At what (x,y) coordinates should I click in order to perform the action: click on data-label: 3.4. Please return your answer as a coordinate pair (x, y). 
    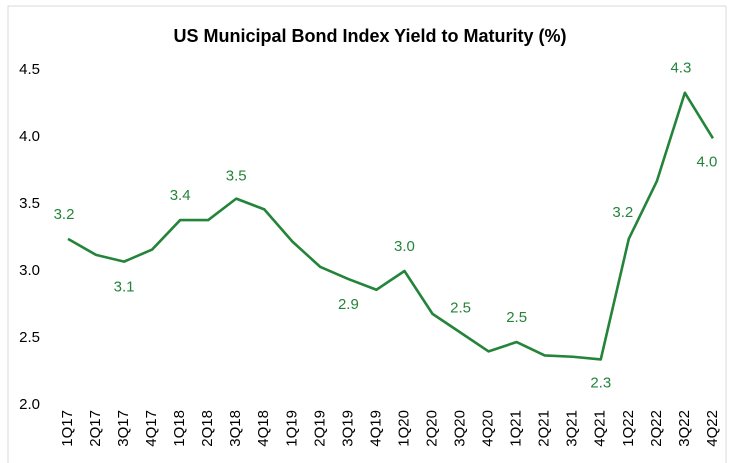
    Looking at the image, I should click on (180, 195).